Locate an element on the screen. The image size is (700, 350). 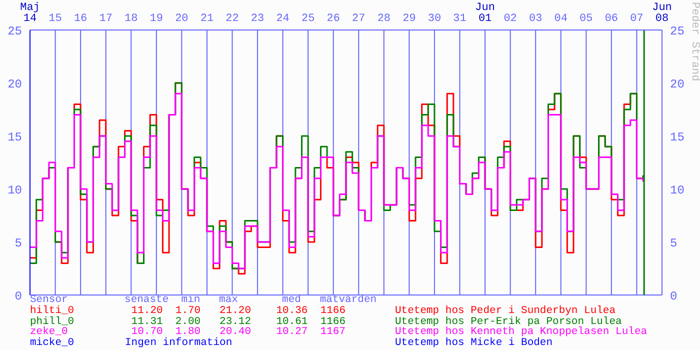
y-tick-label: 20 is located at coordinates (15, 84).